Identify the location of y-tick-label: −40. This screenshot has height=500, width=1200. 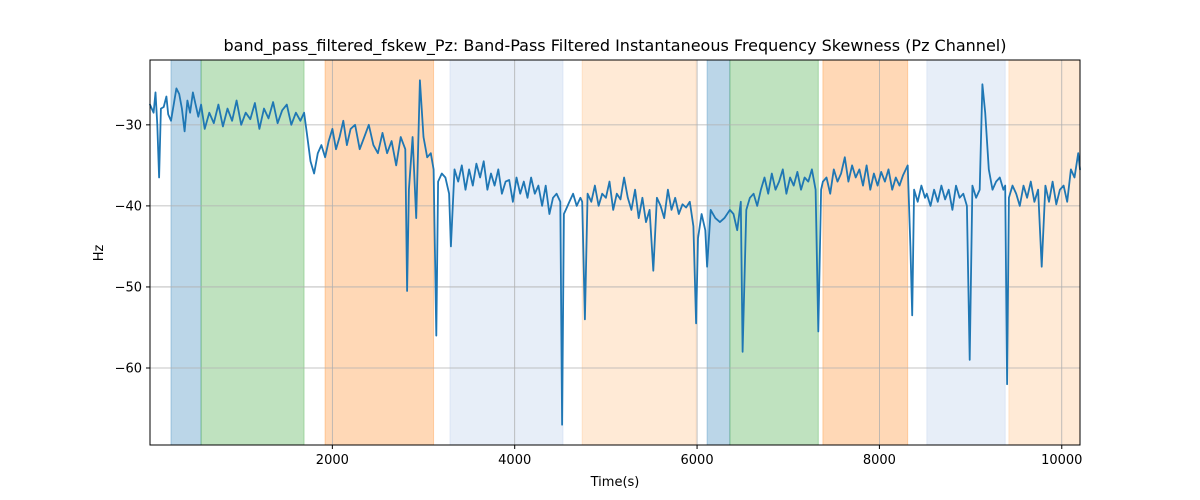
(128, 206).